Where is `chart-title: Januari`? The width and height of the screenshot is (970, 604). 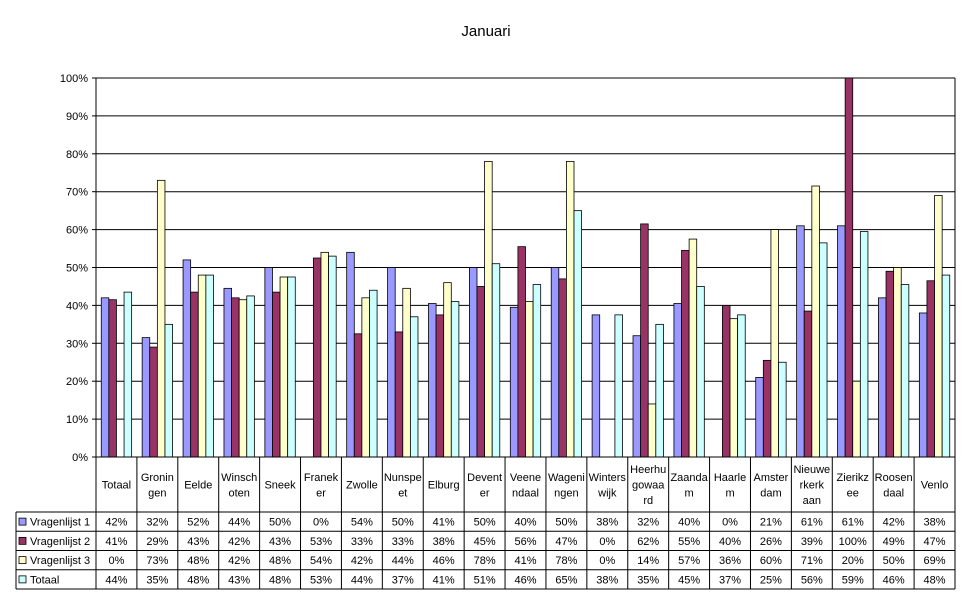
chart-title: Januari is located at coordinates (485, 31).